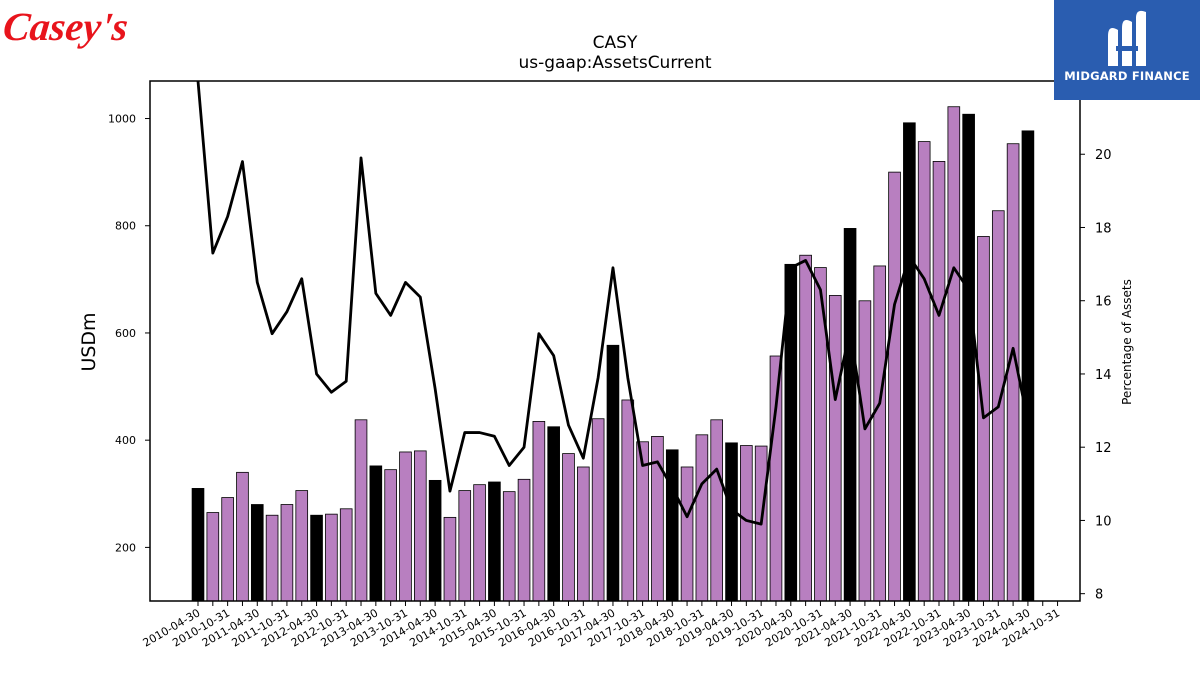 Image resolution: width=1200 pixels, height=675 pixels. Describe the element at coordinates (1103, 521) in the screenshot. I see `y2-tick-label: 10` at that location.